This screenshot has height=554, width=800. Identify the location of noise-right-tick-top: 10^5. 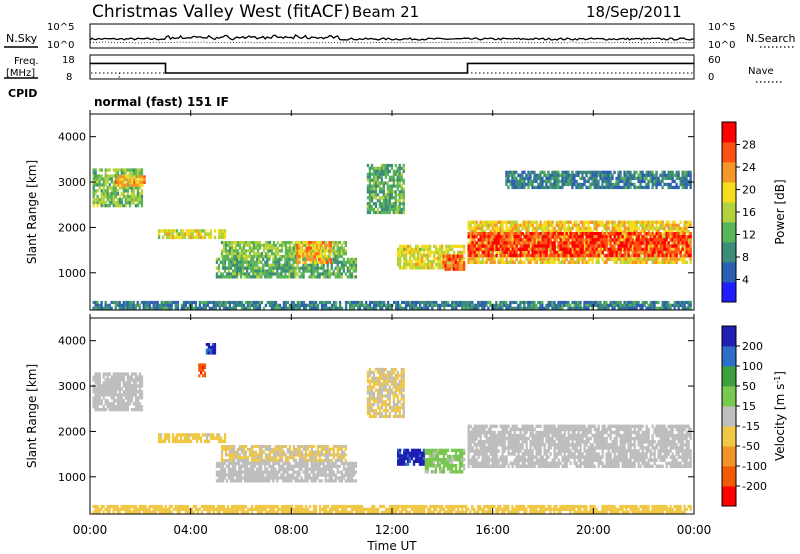
(721, 27).